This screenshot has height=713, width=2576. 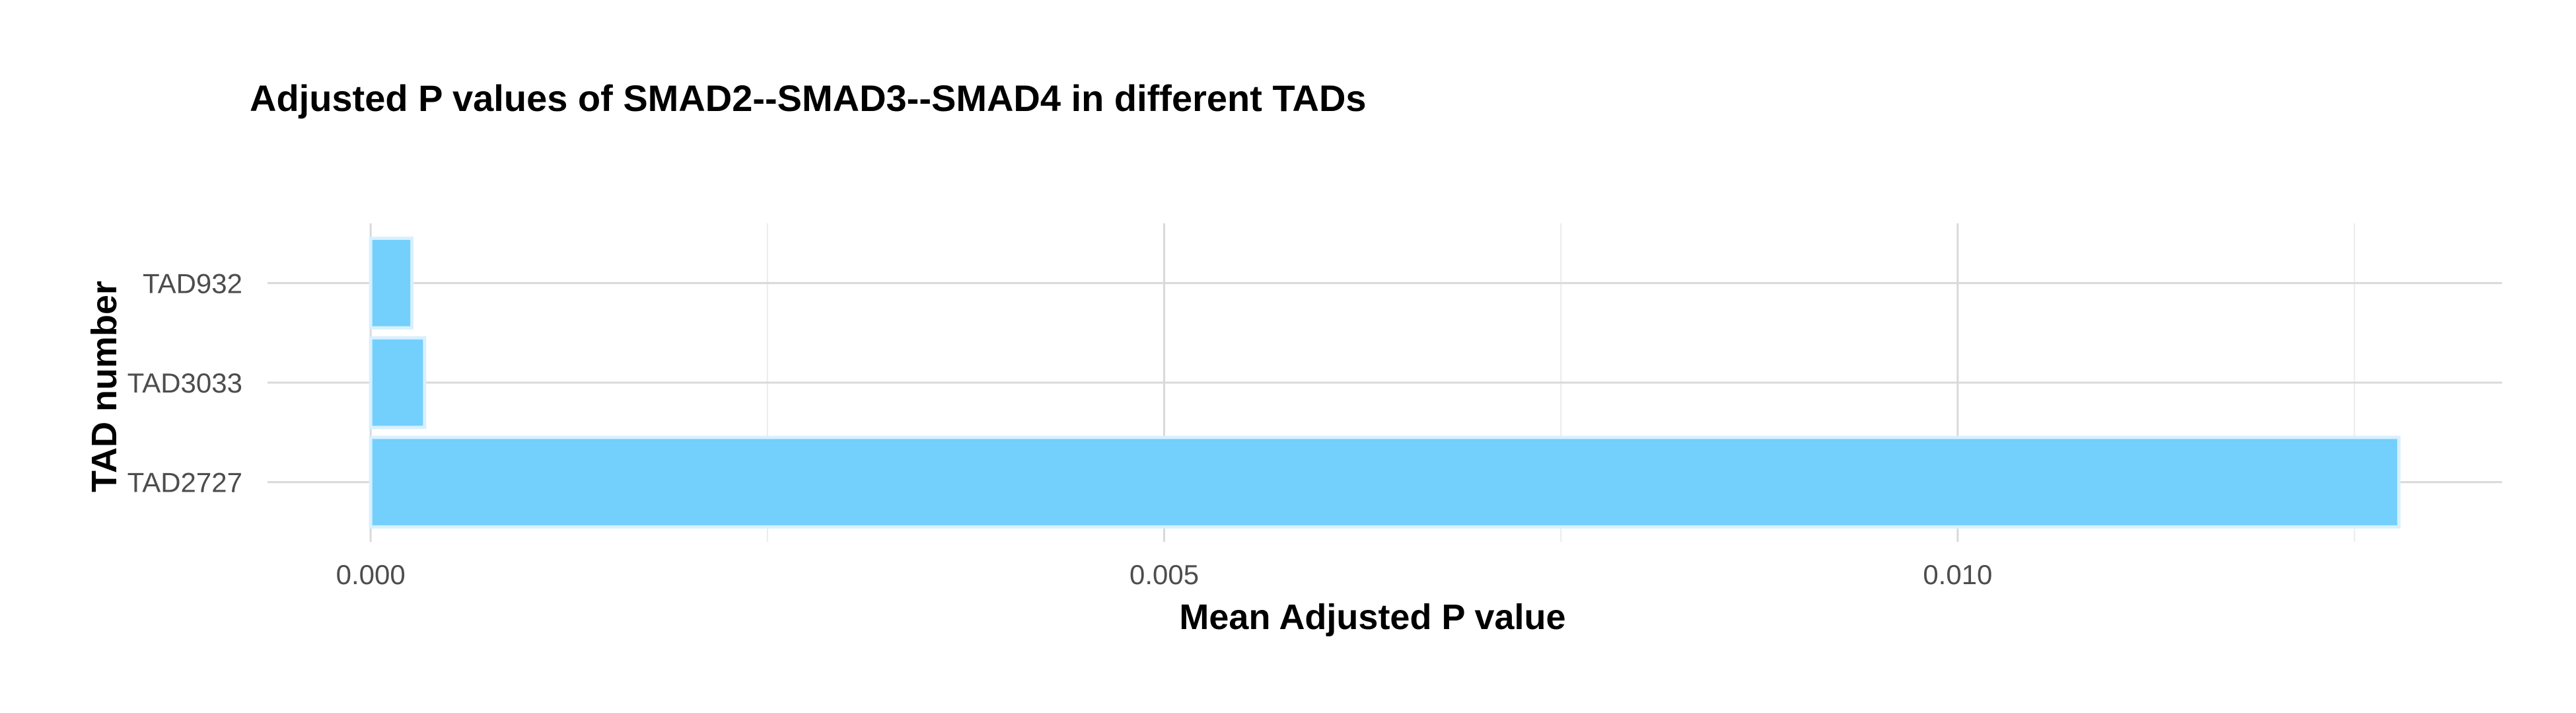 I want to click on y-axis-title: TAD number, so click(x=105, y=386).